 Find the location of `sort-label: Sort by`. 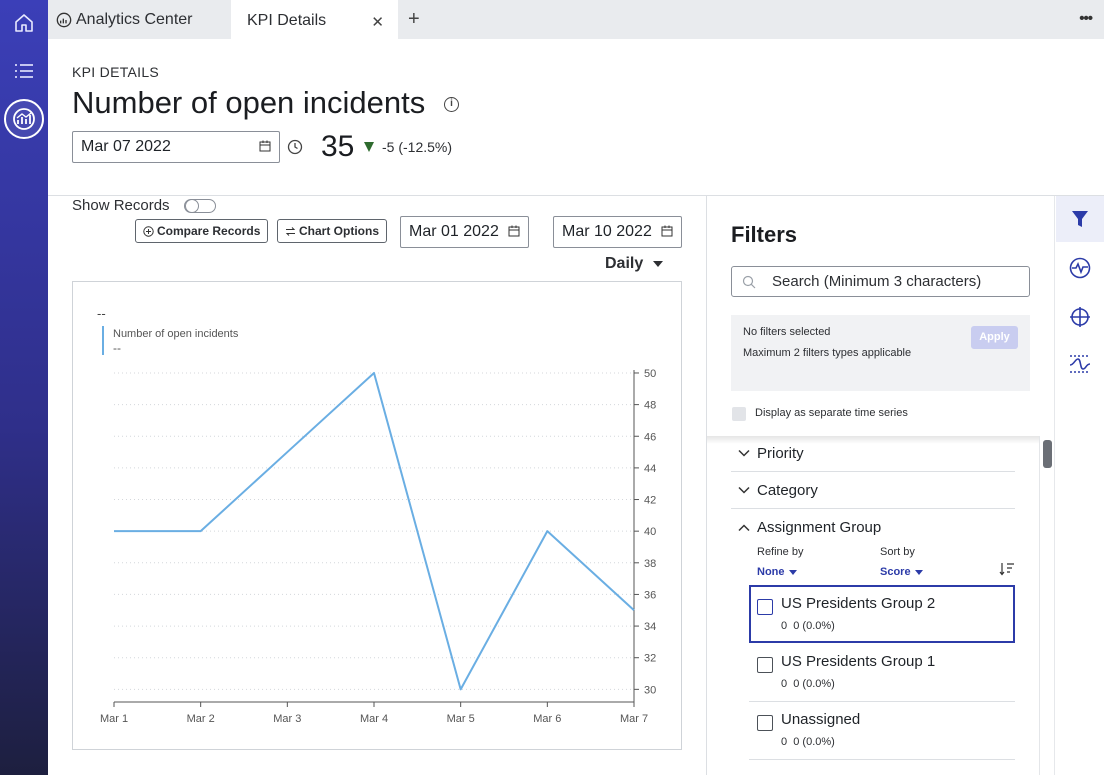

sort-label: Sort by is located at coordinates (897, 552).